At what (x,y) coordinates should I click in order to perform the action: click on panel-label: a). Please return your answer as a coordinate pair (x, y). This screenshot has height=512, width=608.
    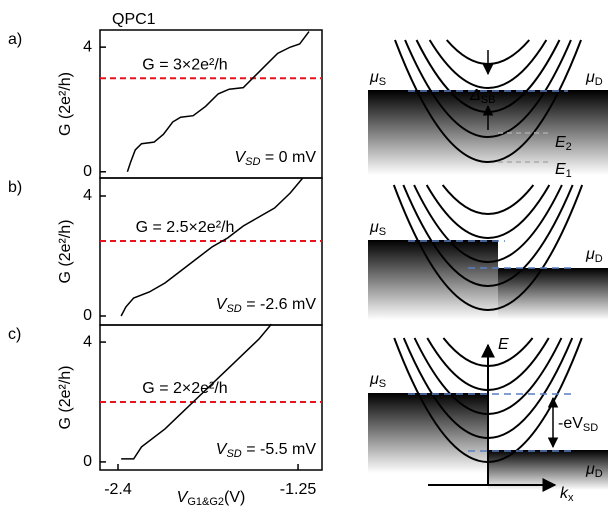
    Looking at the image, I should click on (15, 39).